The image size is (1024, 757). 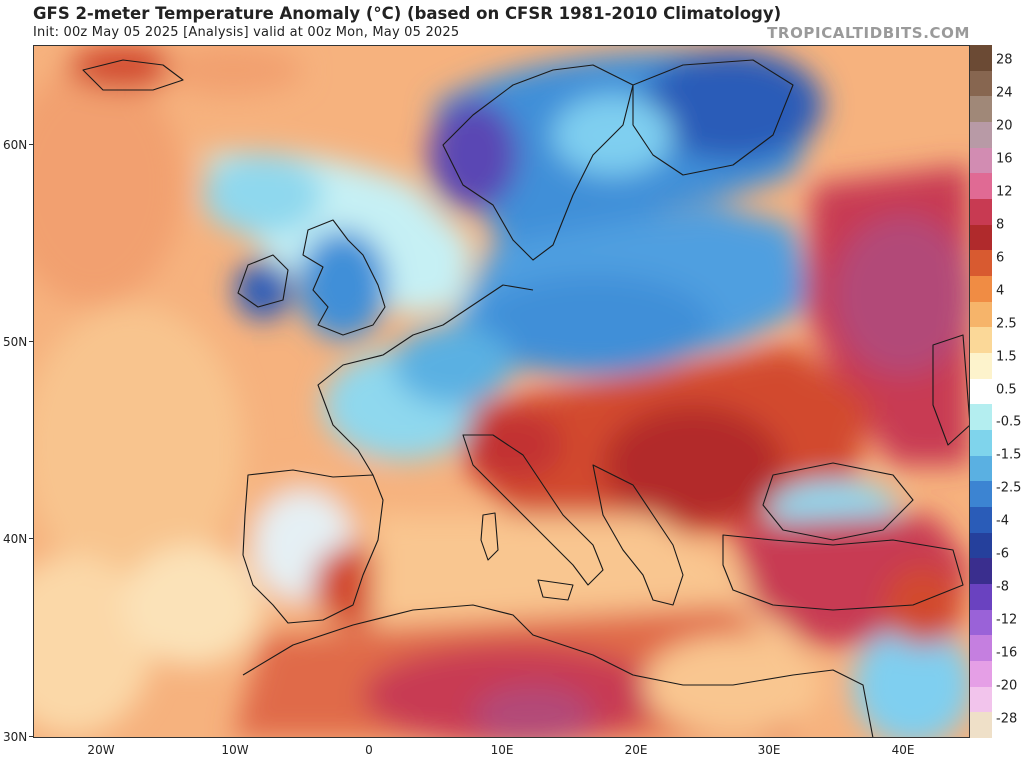 I want to click on colorbar-label: -20, so click(x=1007, y=686).